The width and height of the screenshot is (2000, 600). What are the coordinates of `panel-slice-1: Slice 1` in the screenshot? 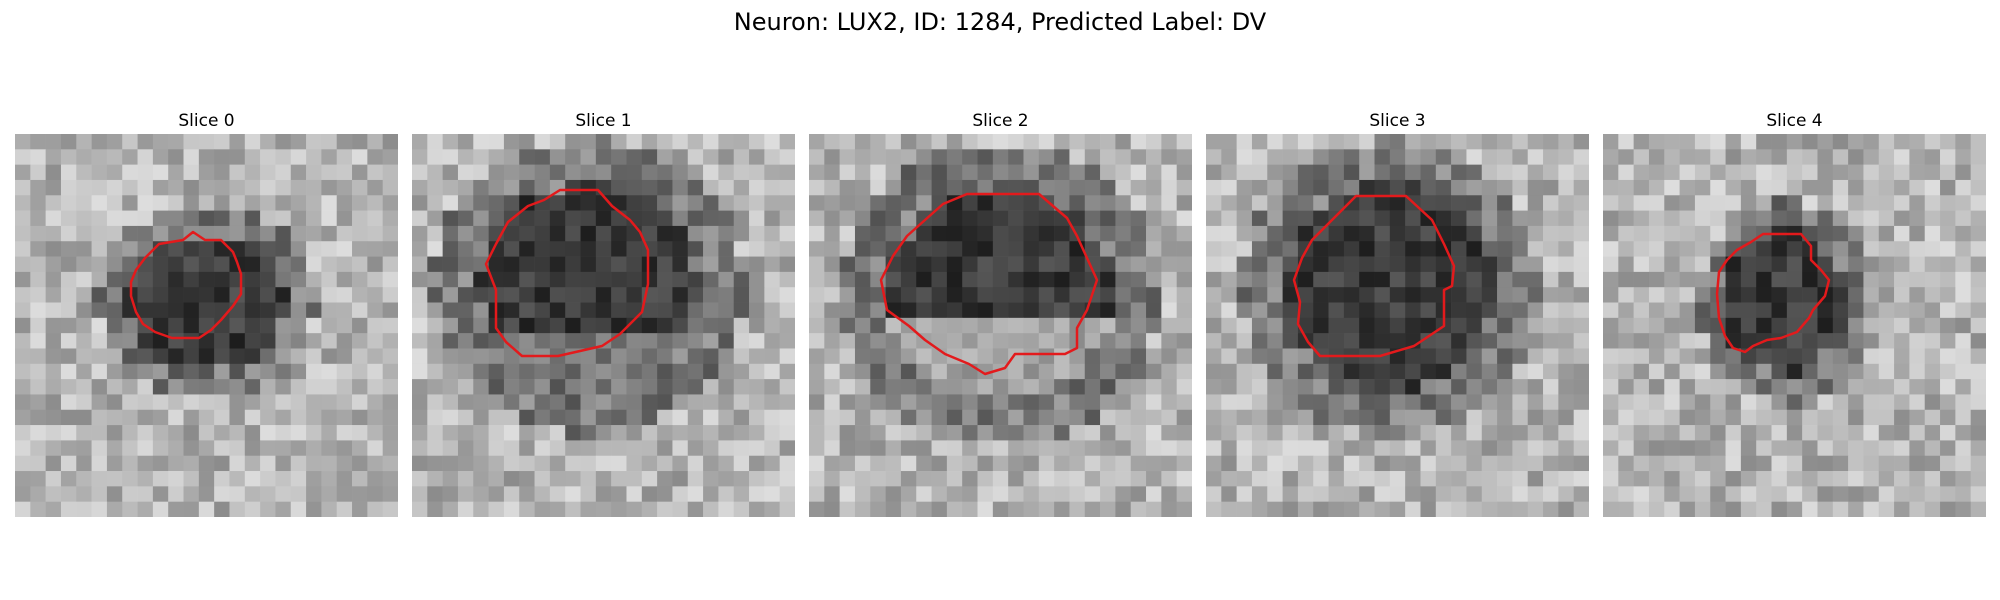 It's located at (603, 312).